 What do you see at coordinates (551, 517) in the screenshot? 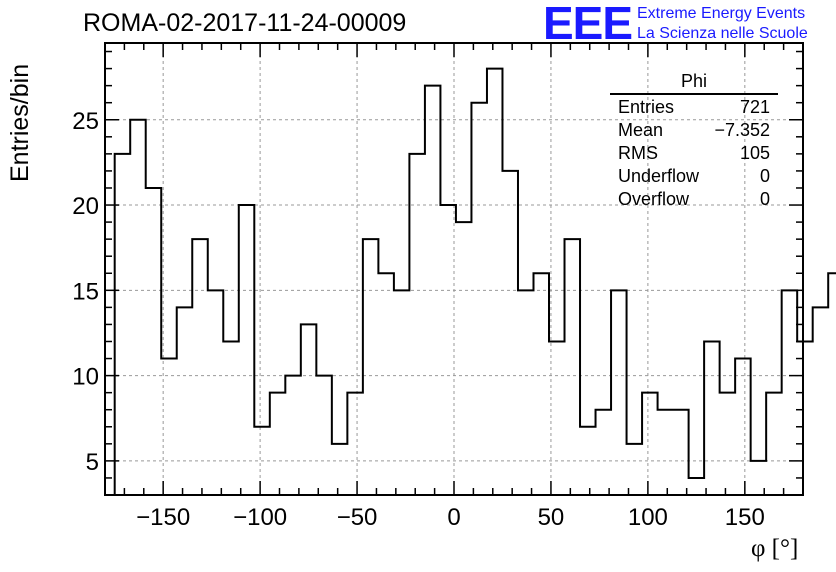
I see `x-tick-label: 50` at bounding box center [551, 517].